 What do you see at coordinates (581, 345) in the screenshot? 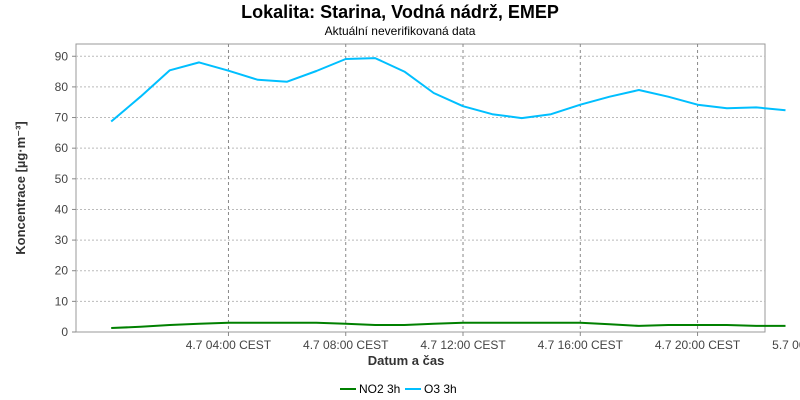
I see `x-tick-label: 4.7 16:00 CEST` at bounding box center [581, 345].